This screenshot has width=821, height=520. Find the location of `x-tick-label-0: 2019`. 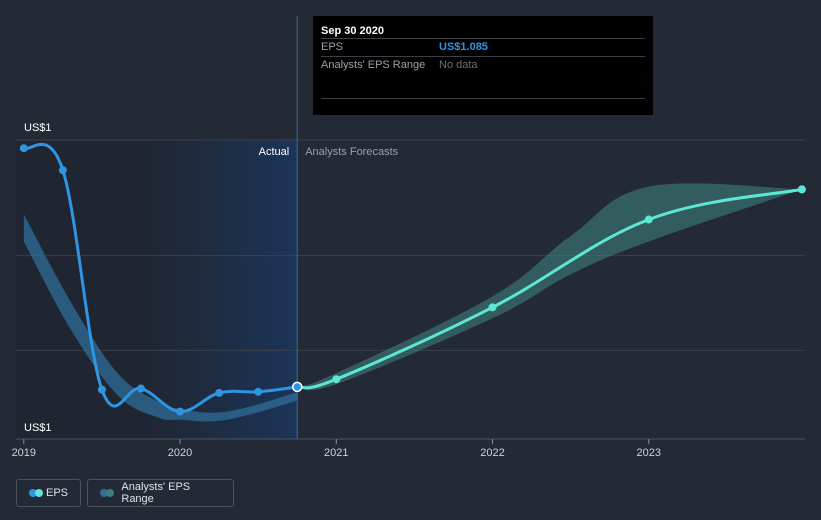

x-tick-label-0: 2019 is located at coordinates (24, 453).